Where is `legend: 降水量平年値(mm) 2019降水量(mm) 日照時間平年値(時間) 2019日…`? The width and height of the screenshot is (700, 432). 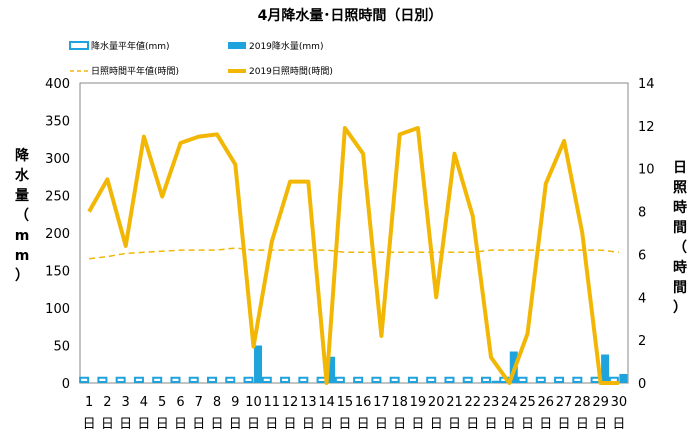
legend: 降水量平年値(mm) 2019降水量(mm) 日照時間平年値(時間) 2019日… is located at coordinates (201, 58).